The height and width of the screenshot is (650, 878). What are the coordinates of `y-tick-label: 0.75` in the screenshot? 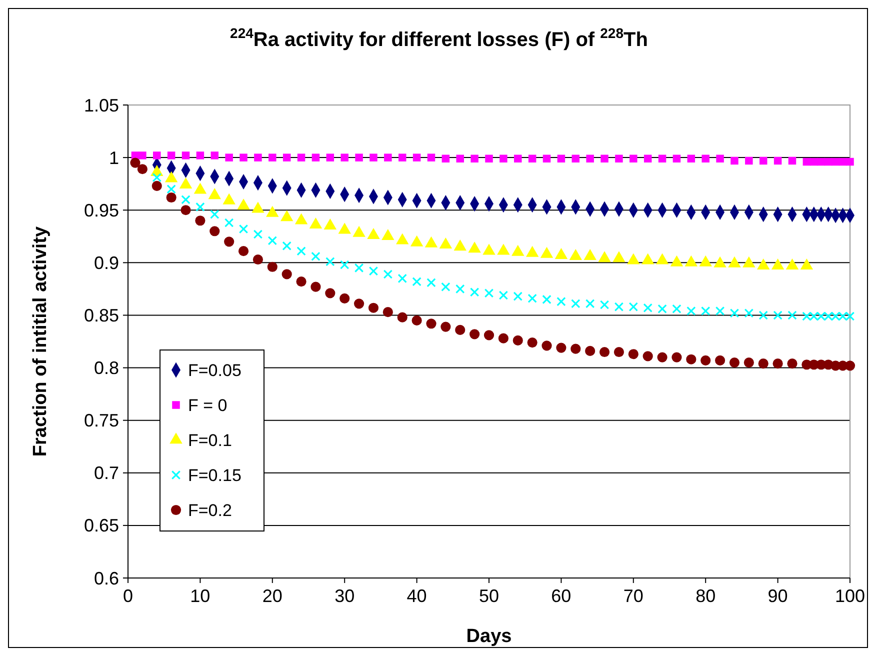 It's located at (101, 420).